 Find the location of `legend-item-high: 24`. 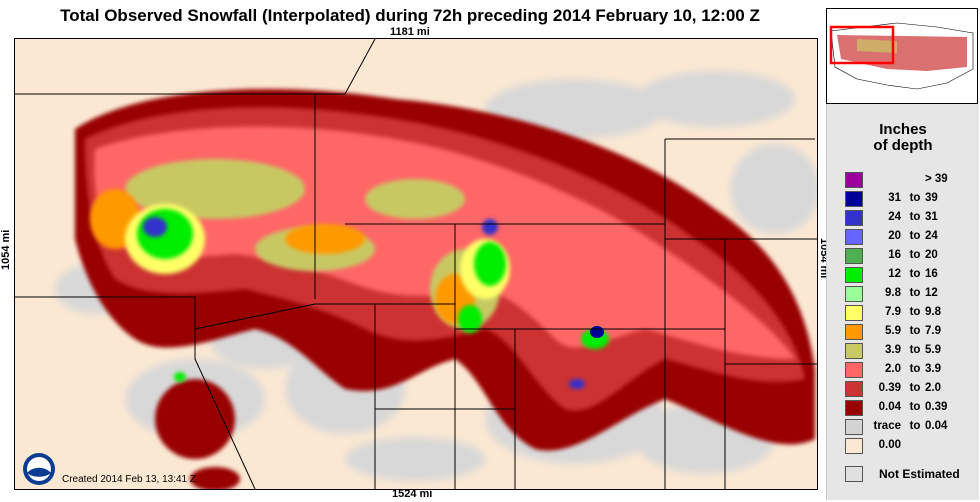

legend-item-high: 24 is located at coordinates (931, 236).